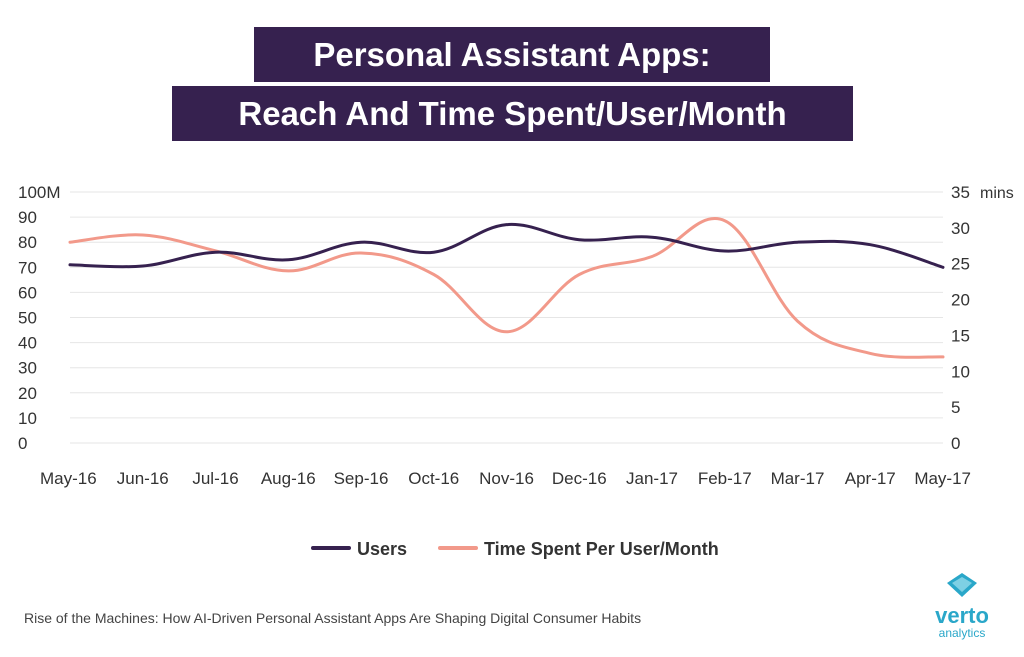  What do you see at coordinates (506, 478) in the screenshot?
I see `x-axis-tick-label: Nov-16` at bounding box center [506, 478].